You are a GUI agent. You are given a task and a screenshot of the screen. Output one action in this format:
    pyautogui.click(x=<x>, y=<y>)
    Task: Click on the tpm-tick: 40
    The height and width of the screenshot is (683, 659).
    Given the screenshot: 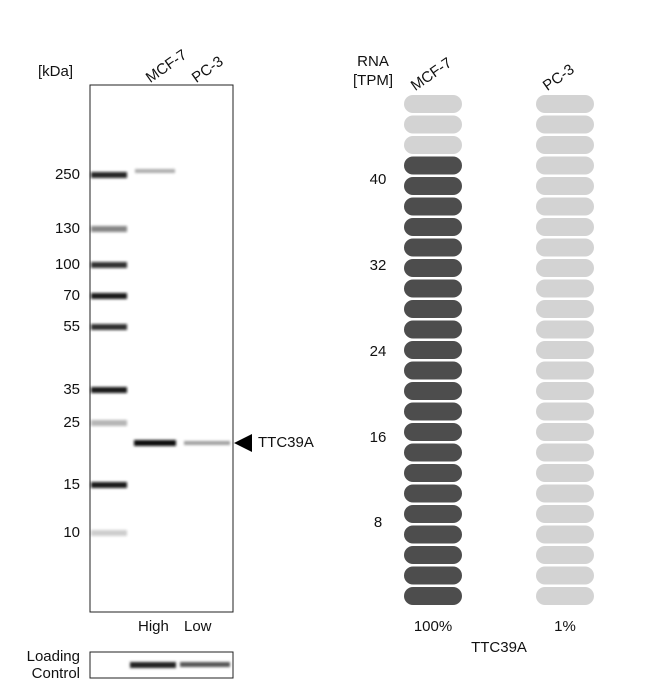 What is the action you would take?
    pyautogui.click(x=378, y=179)
    